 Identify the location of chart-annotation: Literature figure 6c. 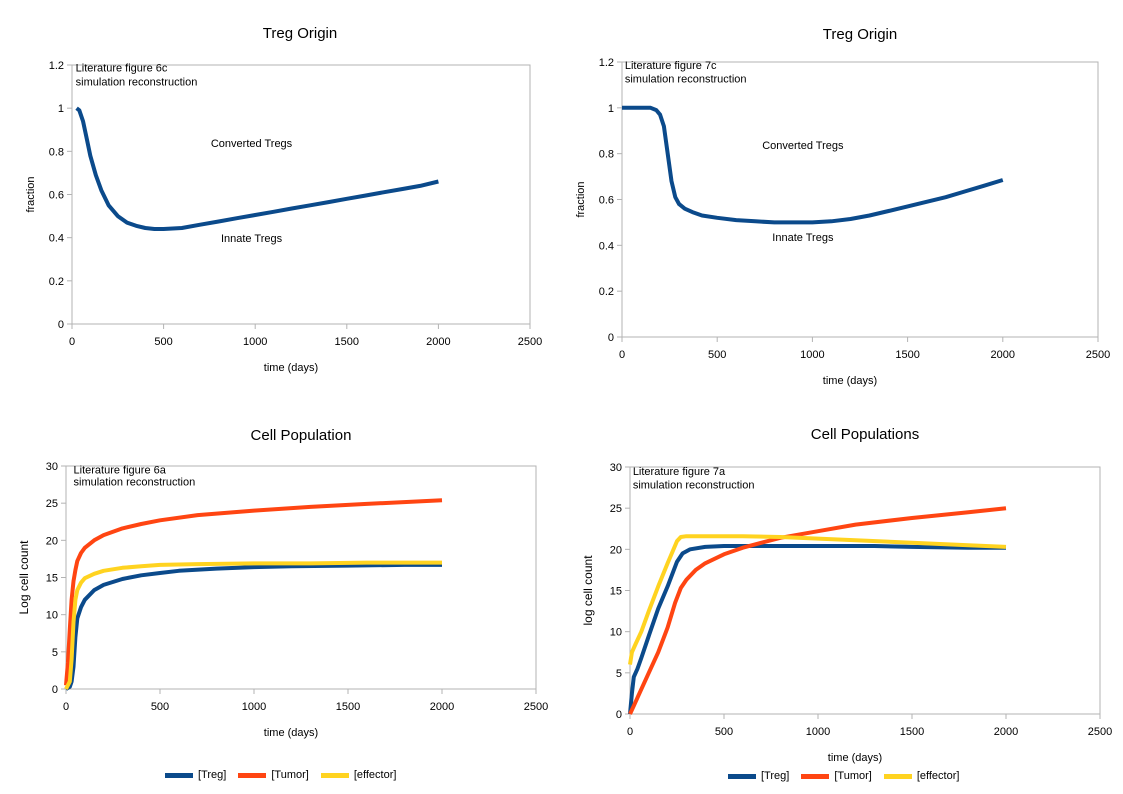
(122, 68).